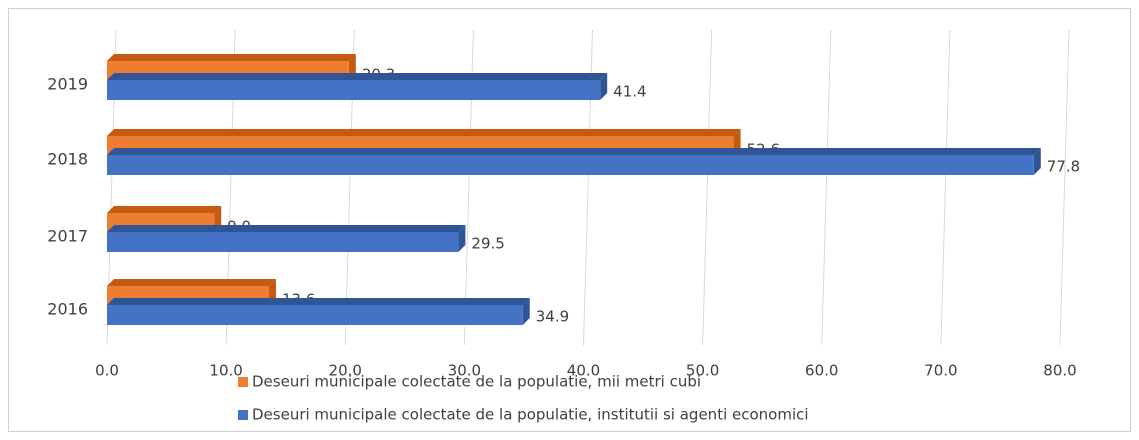 The image size is (1139, 440). Describe the element at coordinates (940, 371) in the screenshot. I see `x-tick-label: 70.0` at that location.